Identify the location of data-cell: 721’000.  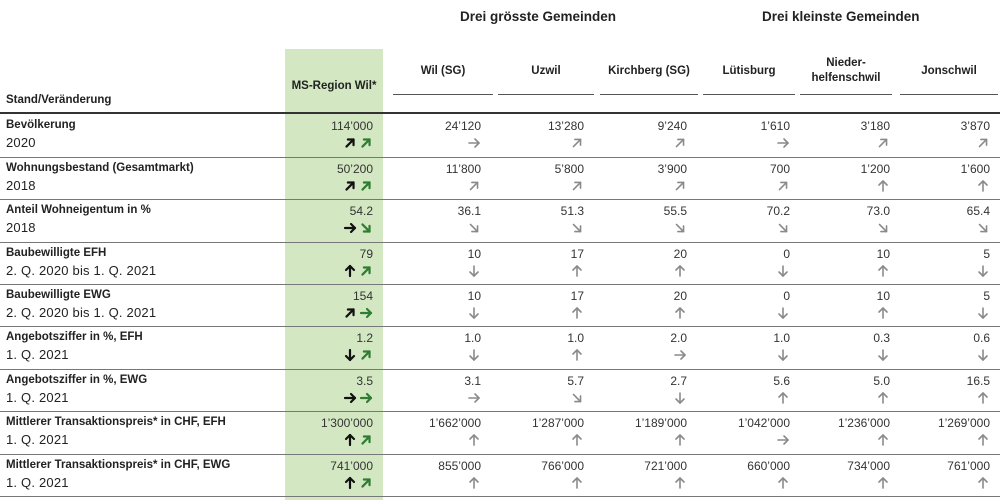
(645, 475).